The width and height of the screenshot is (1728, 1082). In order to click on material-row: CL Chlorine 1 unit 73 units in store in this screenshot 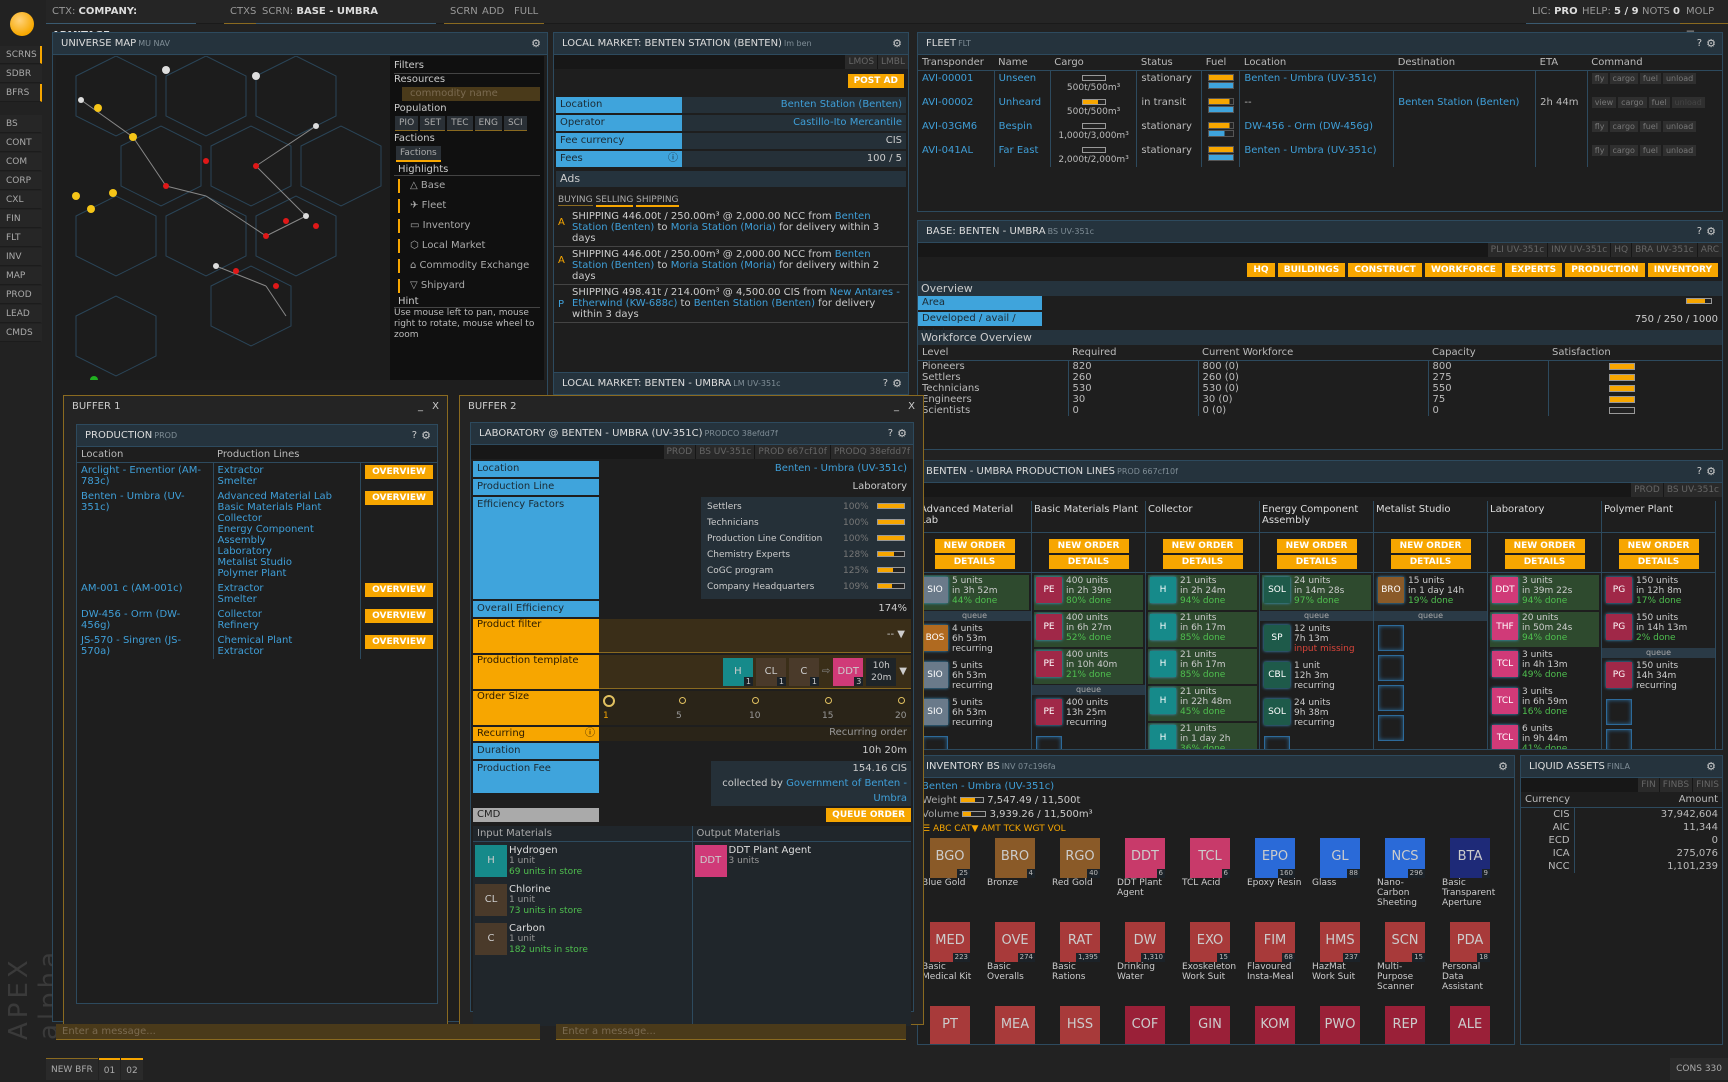, I will do `click(582, 900)`.